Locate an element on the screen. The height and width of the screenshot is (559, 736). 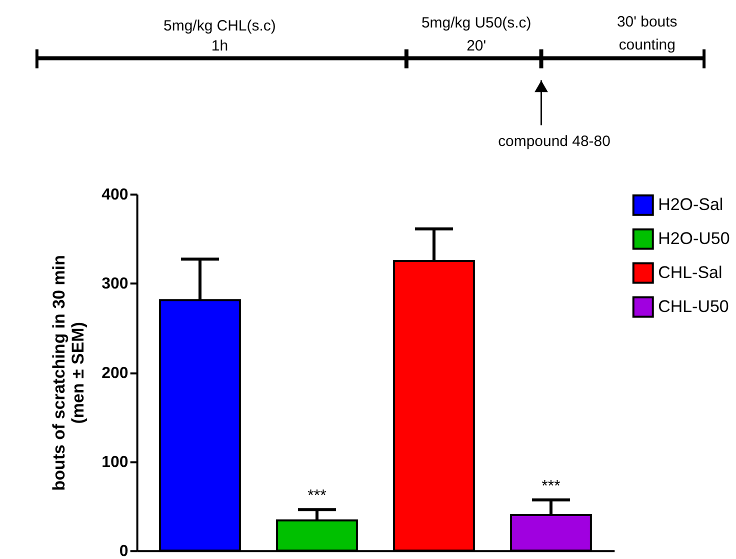
text: 5mg/kg U50(s.c) is located at coordinates (476, 23).